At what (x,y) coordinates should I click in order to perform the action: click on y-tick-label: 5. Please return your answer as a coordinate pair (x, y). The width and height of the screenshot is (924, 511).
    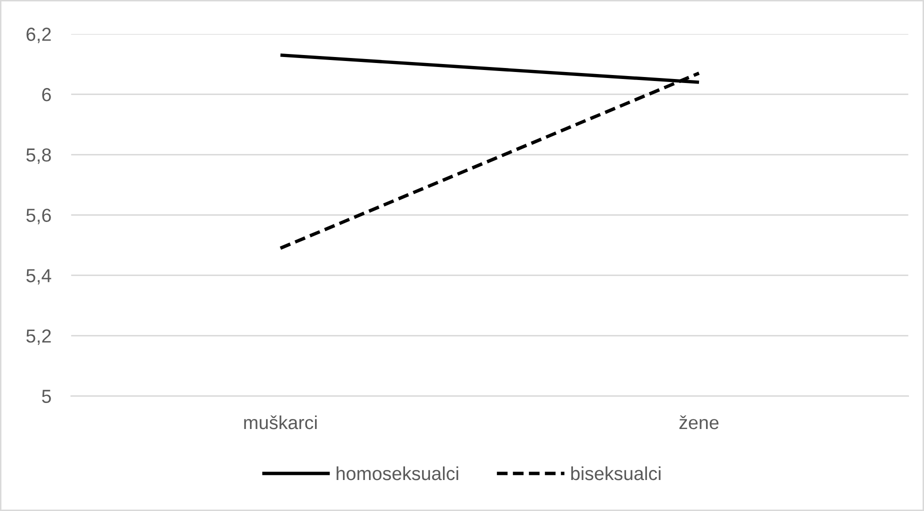
    Looking at the image, I should click on (46, 397).